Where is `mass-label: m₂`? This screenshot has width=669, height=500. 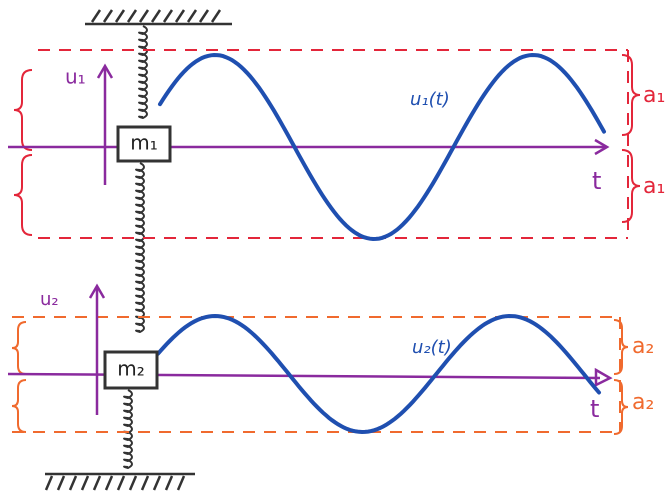 mass-label: m₂ is located at coordinates (131, 369).